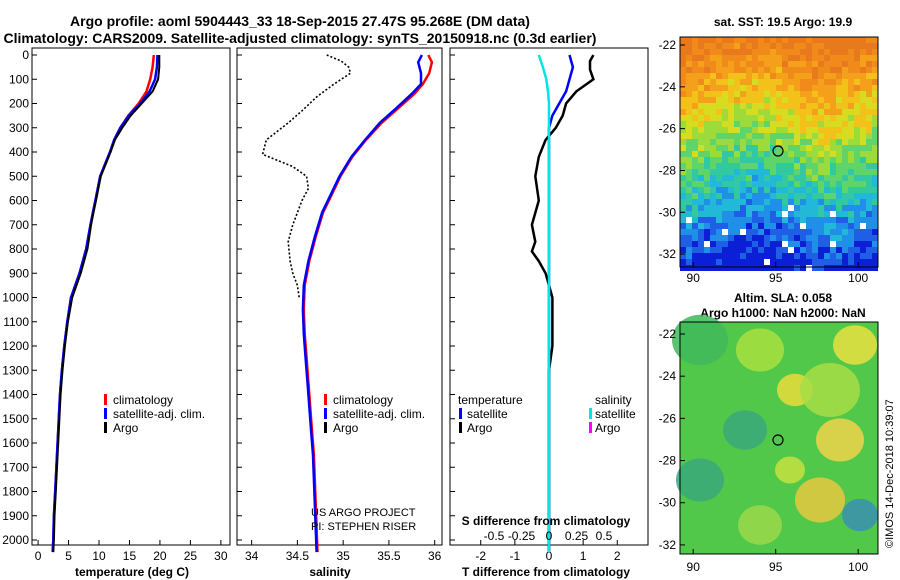 This screenshot has height=580, width=900. What do you see at coordinates (546, 521) in the screenshot?
I see `s-difference-label: S difference from climatology` at bounding box center [546, 521].